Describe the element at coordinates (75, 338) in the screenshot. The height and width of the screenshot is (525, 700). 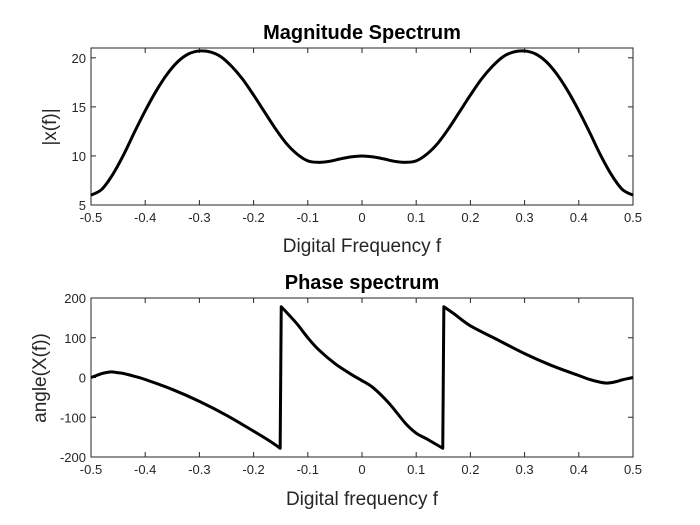
I see `phase-y-tick-label: 100` at that location.